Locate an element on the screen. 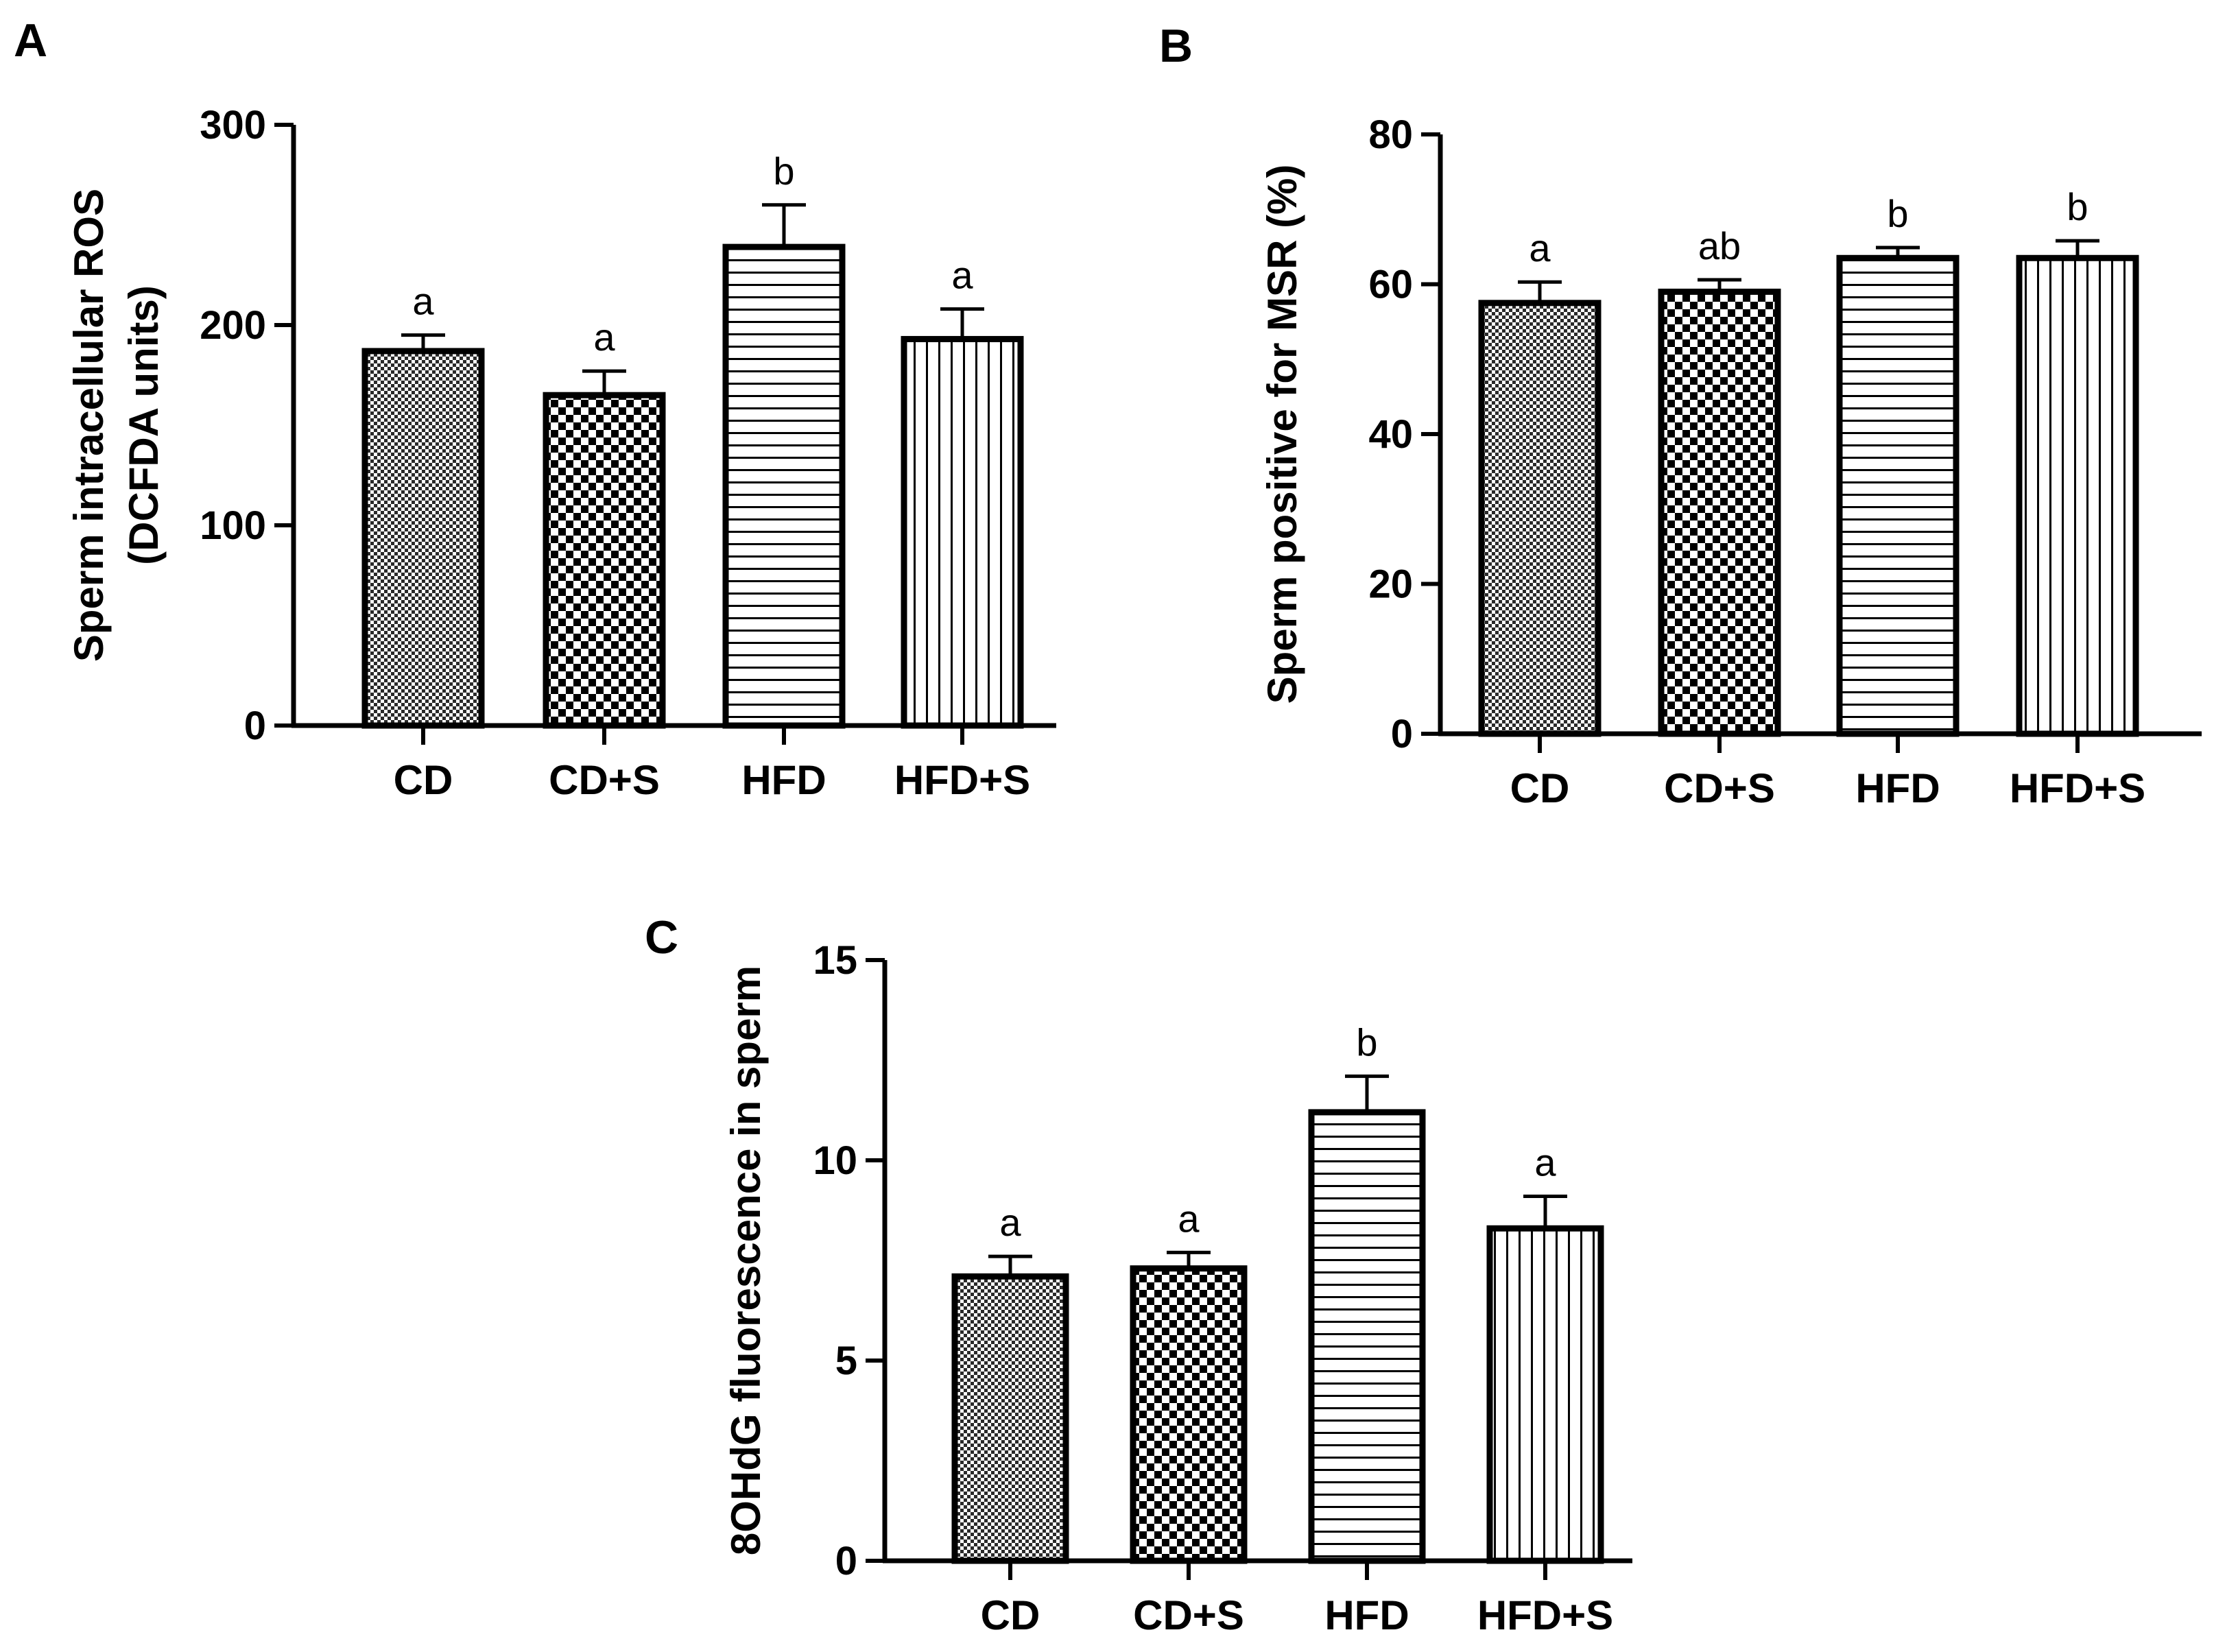  panel-a-y-tick-label: 200 is located at coordinates (233, 325).